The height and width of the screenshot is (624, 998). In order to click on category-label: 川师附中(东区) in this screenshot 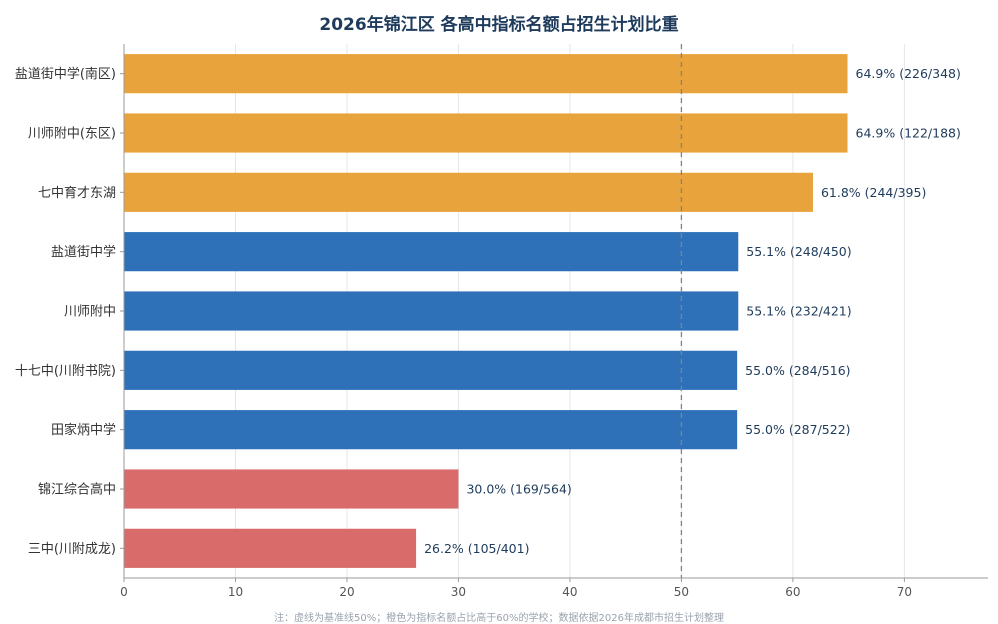, I will do `click(72, 134)`.